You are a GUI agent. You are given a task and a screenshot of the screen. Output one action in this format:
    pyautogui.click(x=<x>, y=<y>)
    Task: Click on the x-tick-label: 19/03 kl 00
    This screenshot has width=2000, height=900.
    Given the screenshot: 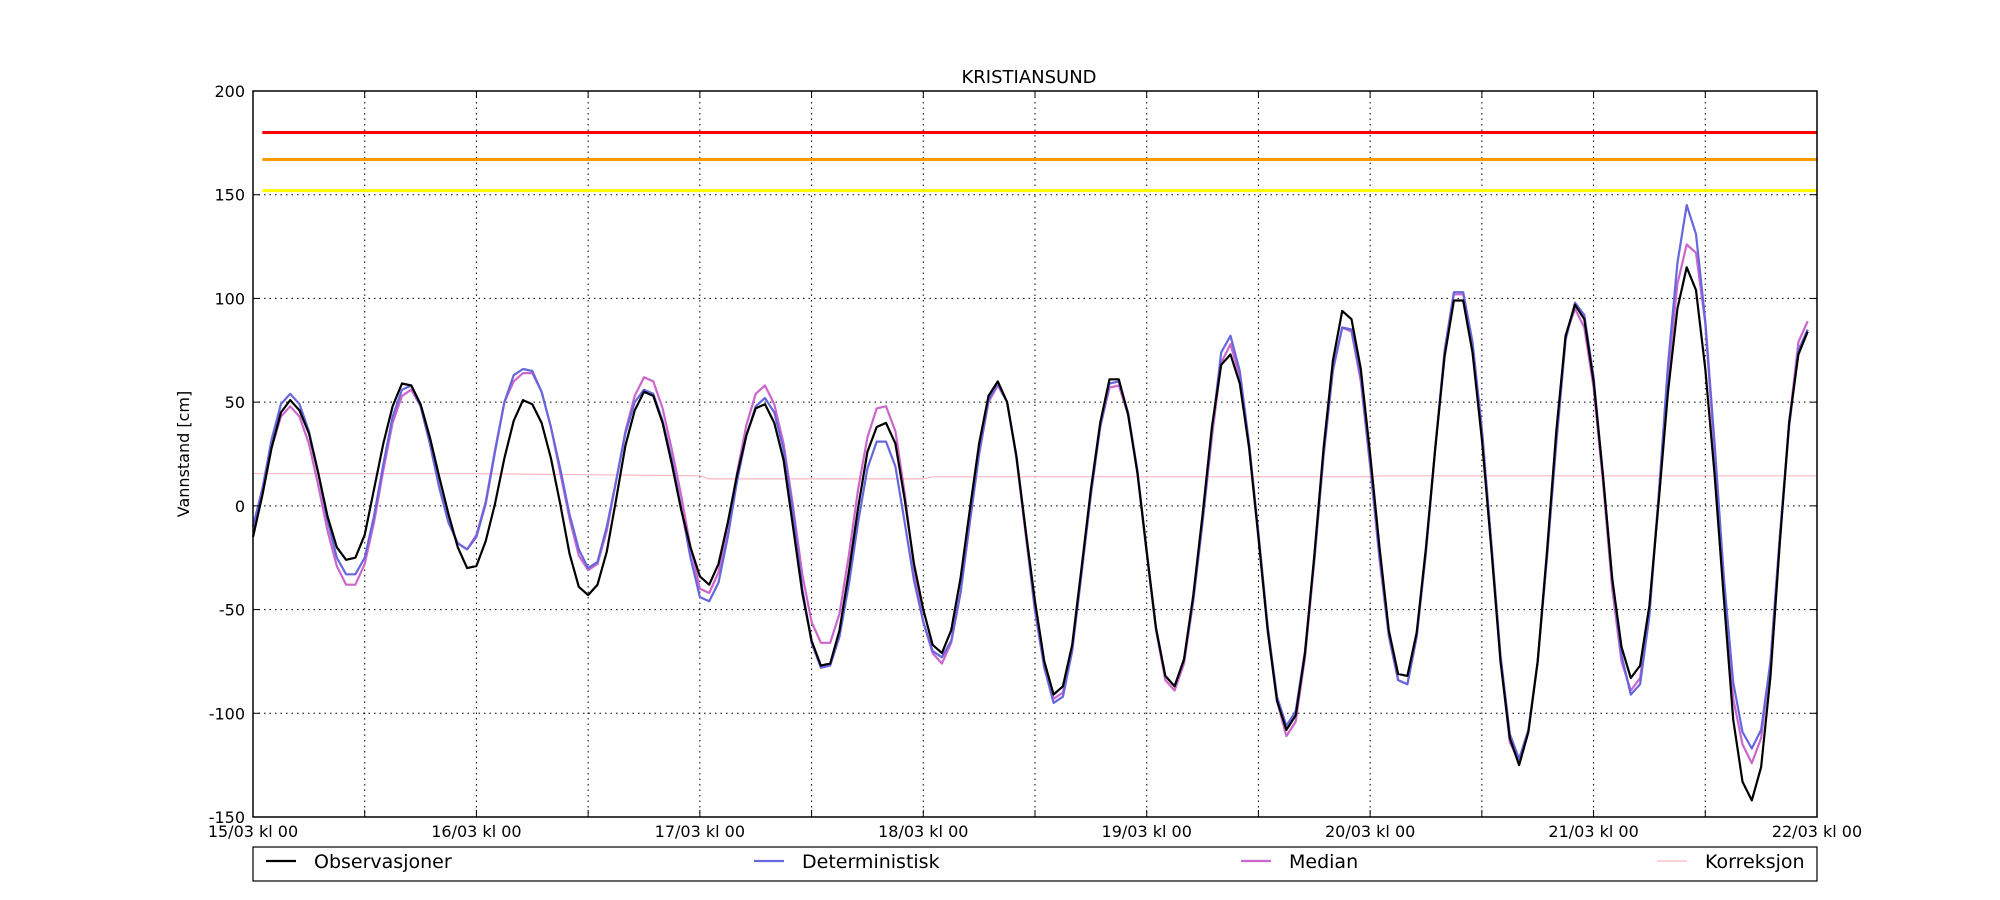 What is the action you would take?
    pyautogui.click(x=1147, y=831)
    